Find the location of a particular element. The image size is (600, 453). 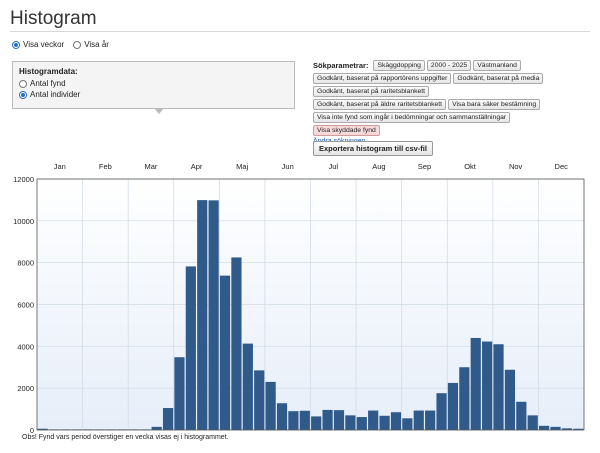

param-tag: Godkänt, baserat på raritetsblankett is located at coordinates (371, 91).